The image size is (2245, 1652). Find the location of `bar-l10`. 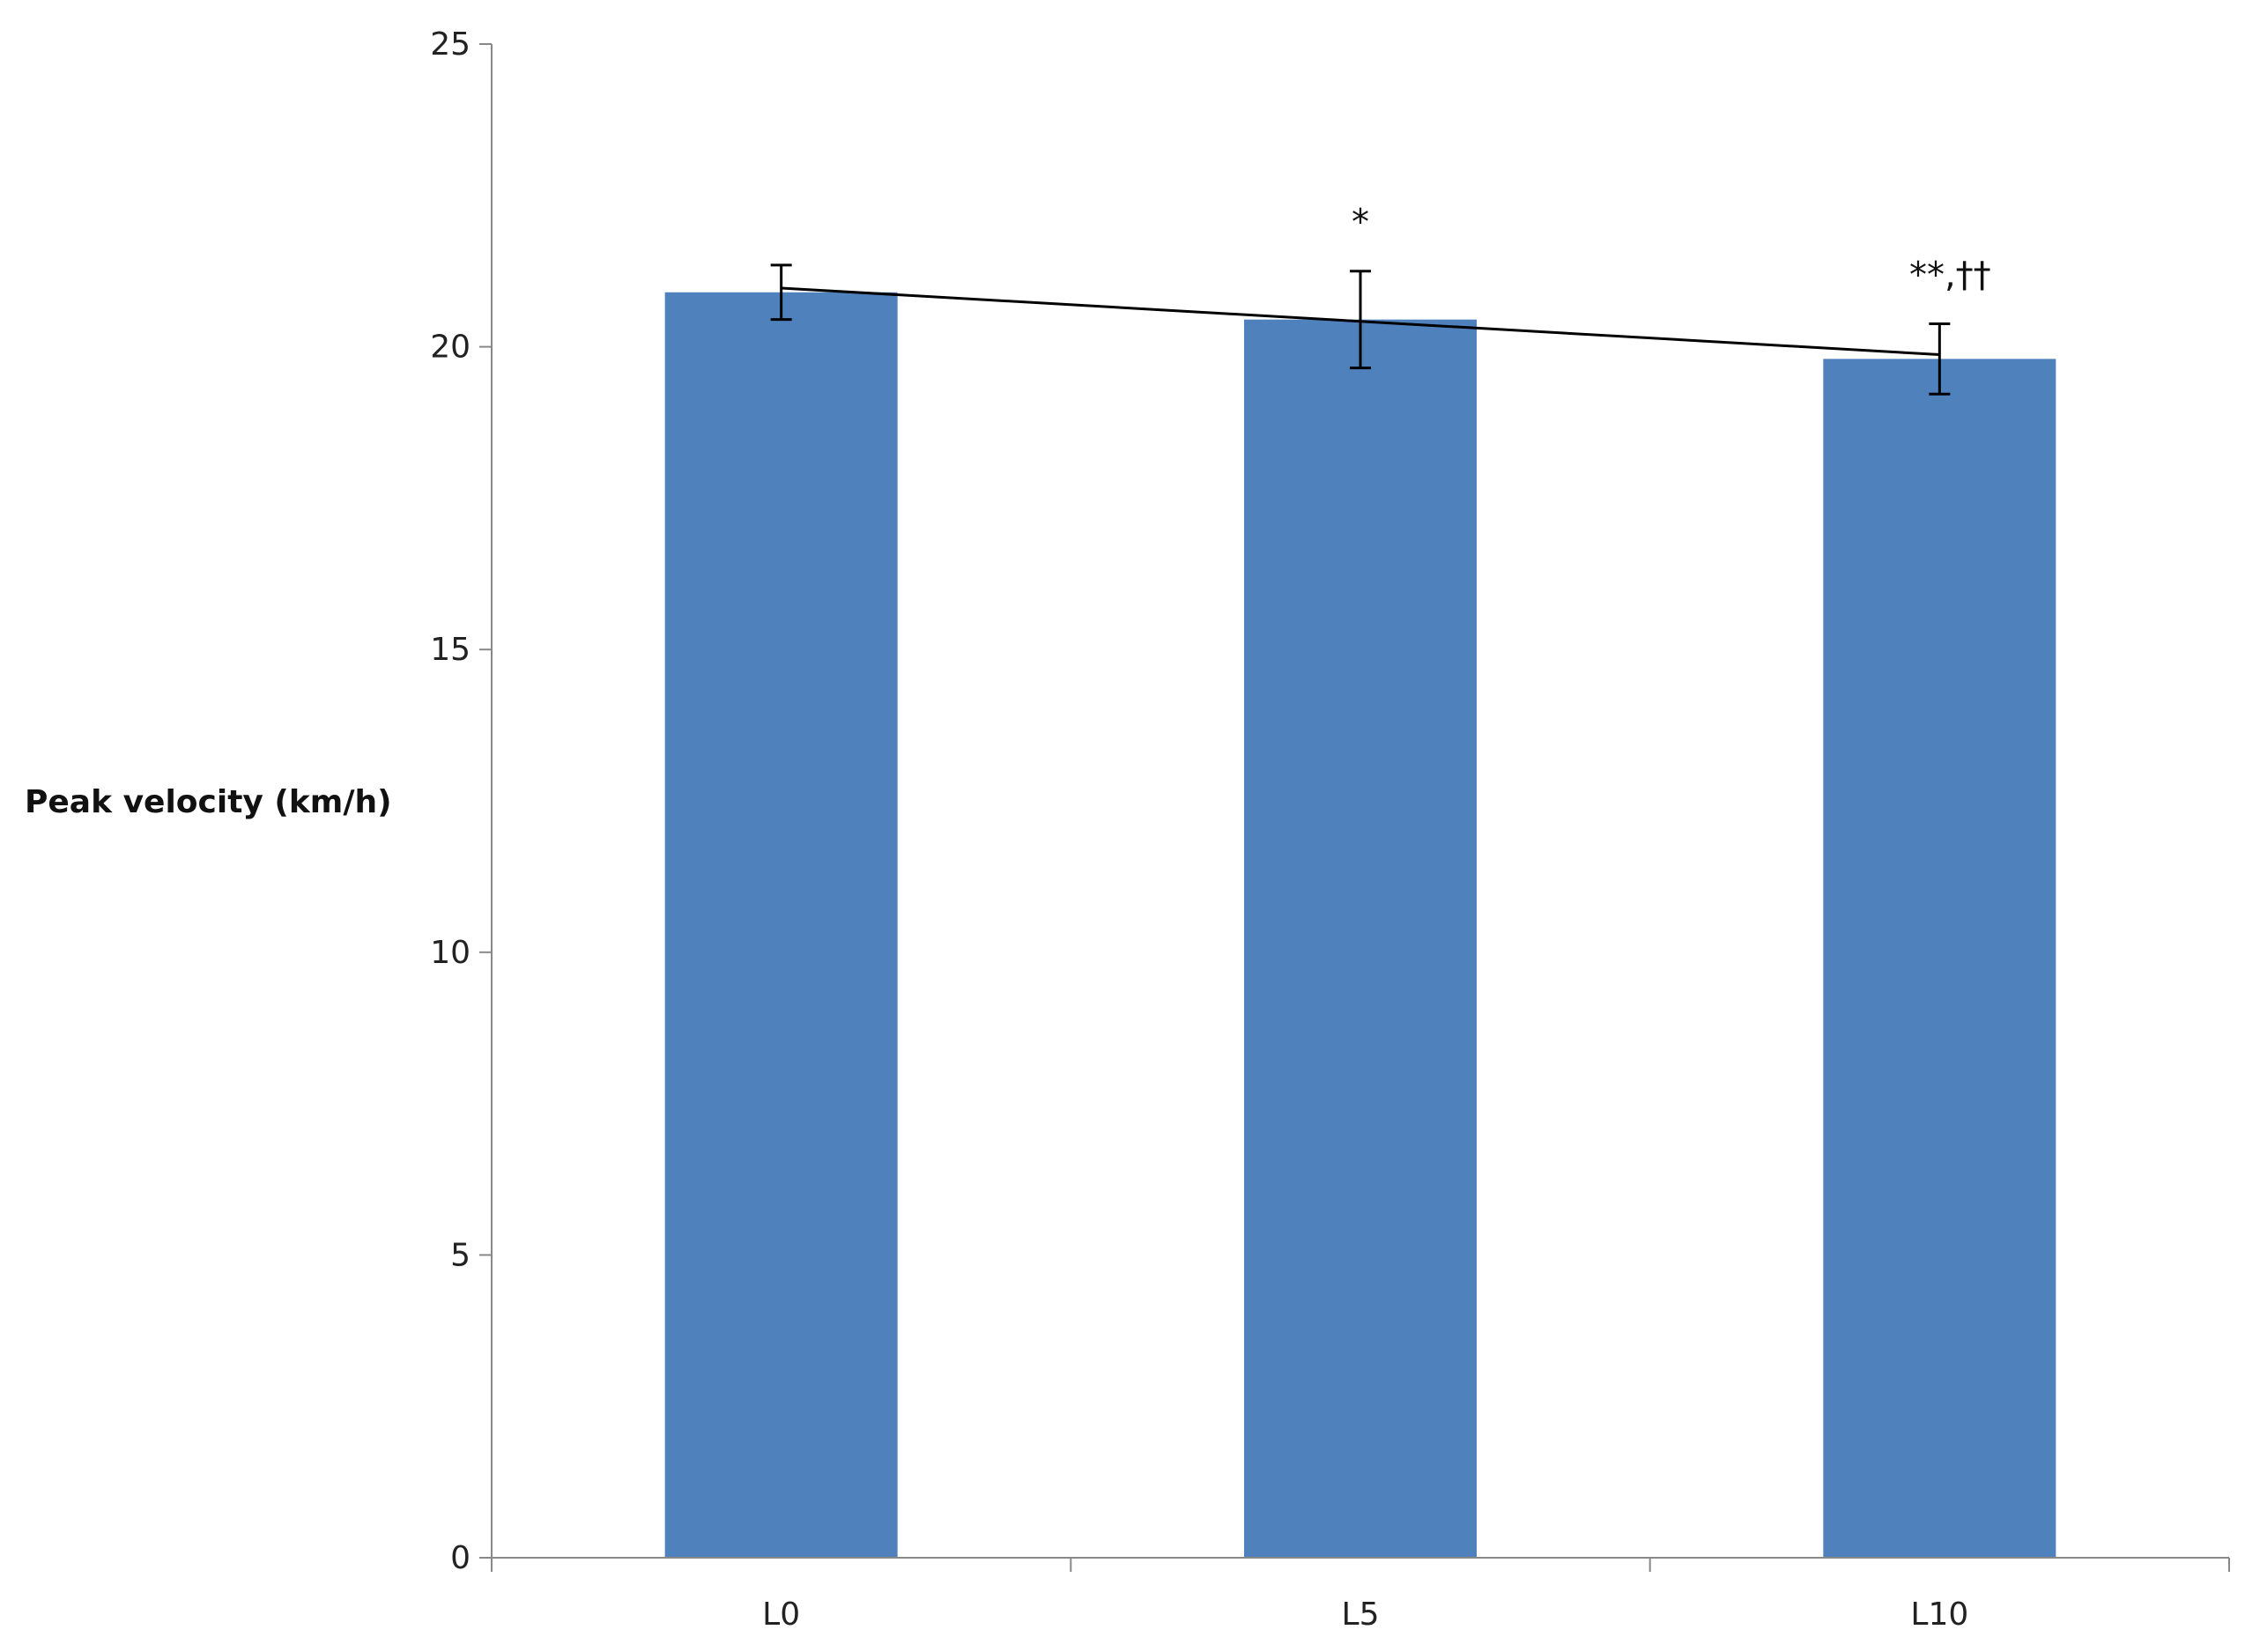

bar-l10 is located at coordinates (1939, 958).